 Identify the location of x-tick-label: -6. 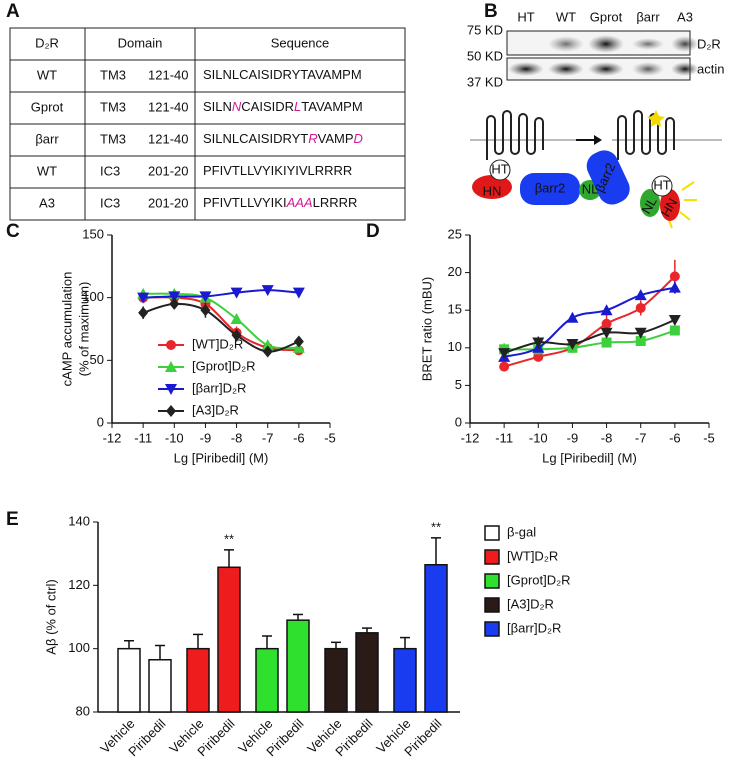
(299, 437).